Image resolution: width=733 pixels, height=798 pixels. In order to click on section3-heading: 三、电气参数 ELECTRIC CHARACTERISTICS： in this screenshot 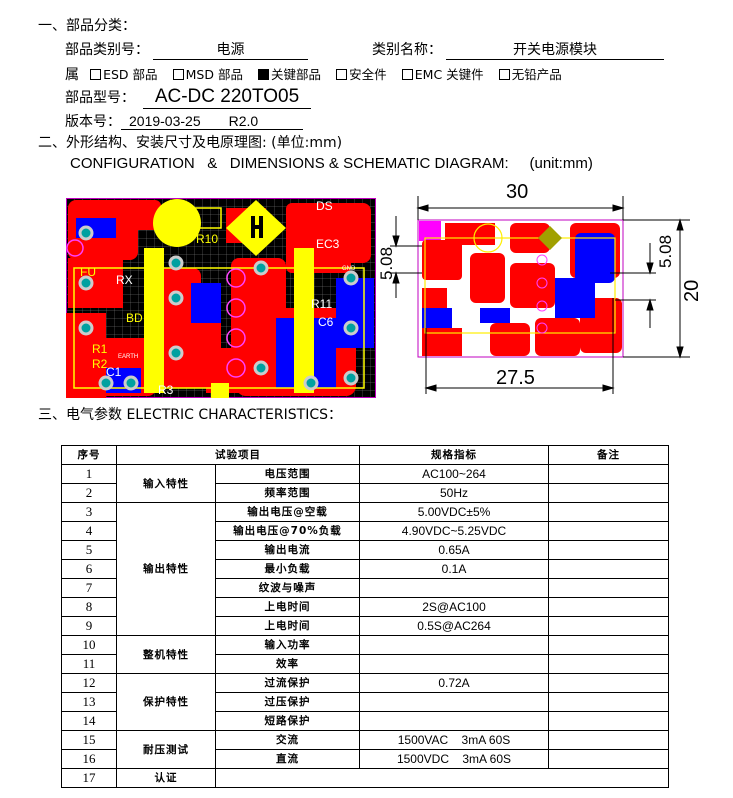, I will do `click(190, 415)`.